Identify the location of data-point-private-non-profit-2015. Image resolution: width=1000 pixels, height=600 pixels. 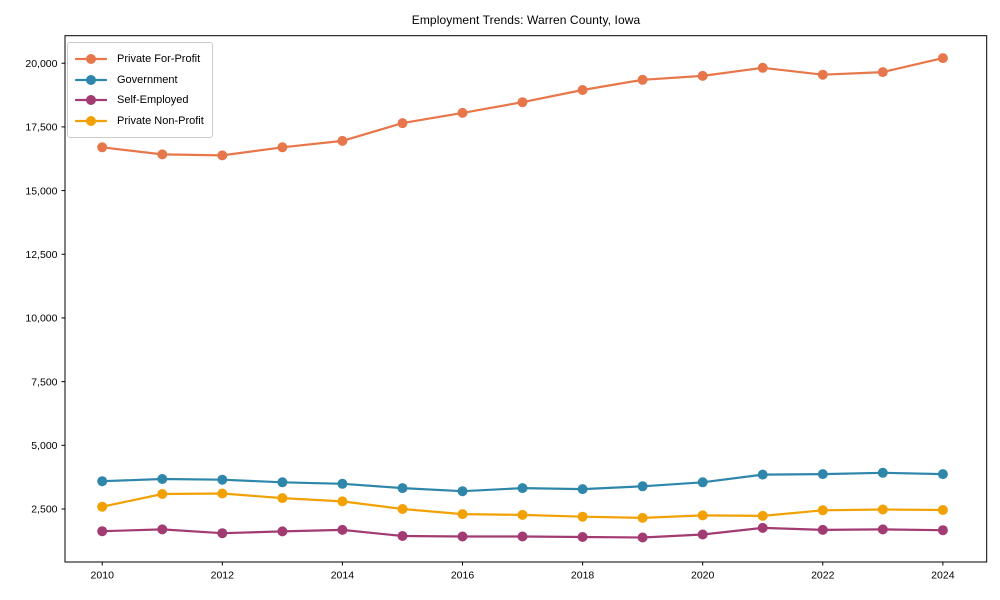
(402, 509).